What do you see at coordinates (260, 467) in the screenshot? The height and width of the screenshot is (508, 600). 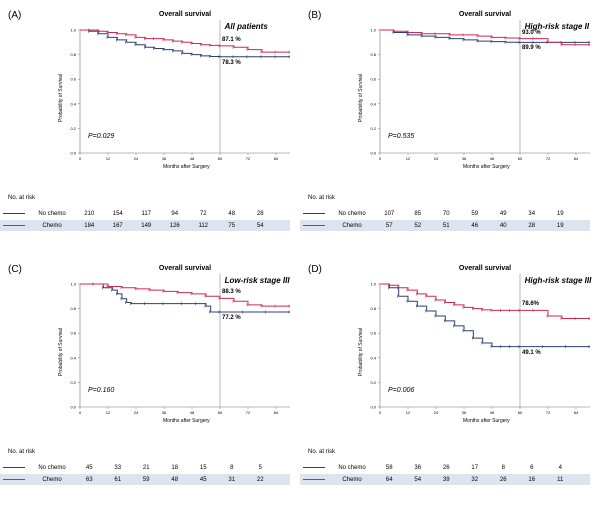 I see `risk-cell: 5` at bounding box center [260, 467].